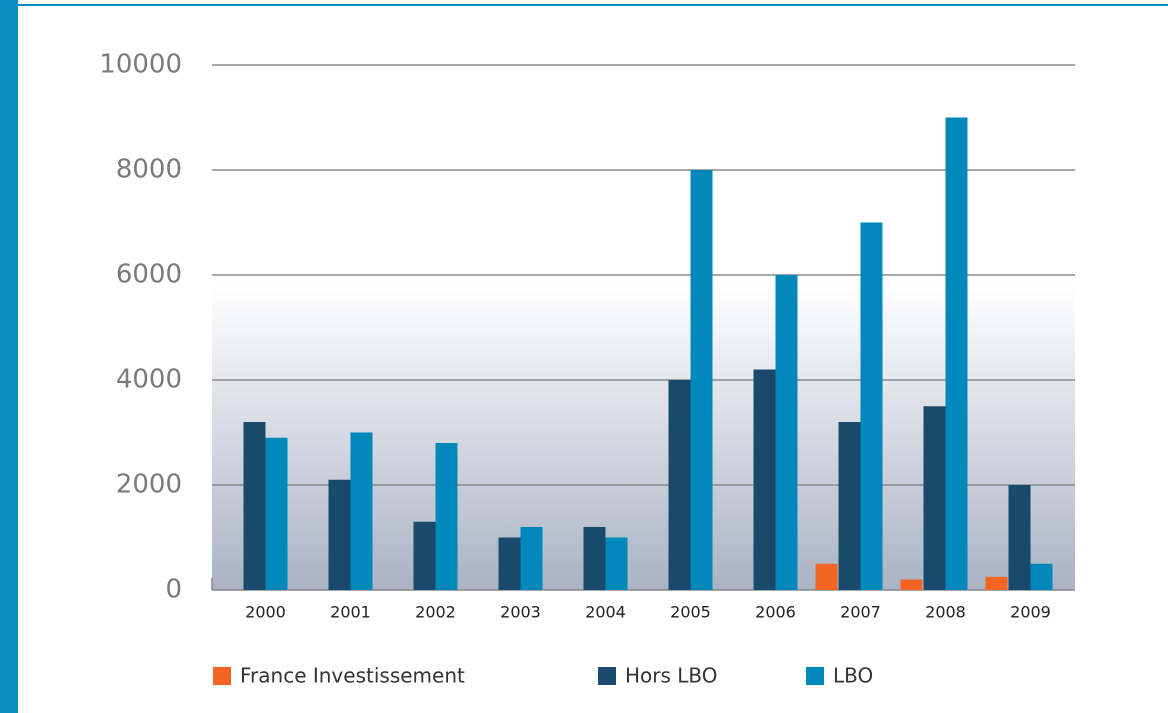 This screenshot has width=1168, height=713. What do you see at coordinates (853, 676) in the screenshot?
I see `legend-label: LBO` at bounding box center [853, 676].